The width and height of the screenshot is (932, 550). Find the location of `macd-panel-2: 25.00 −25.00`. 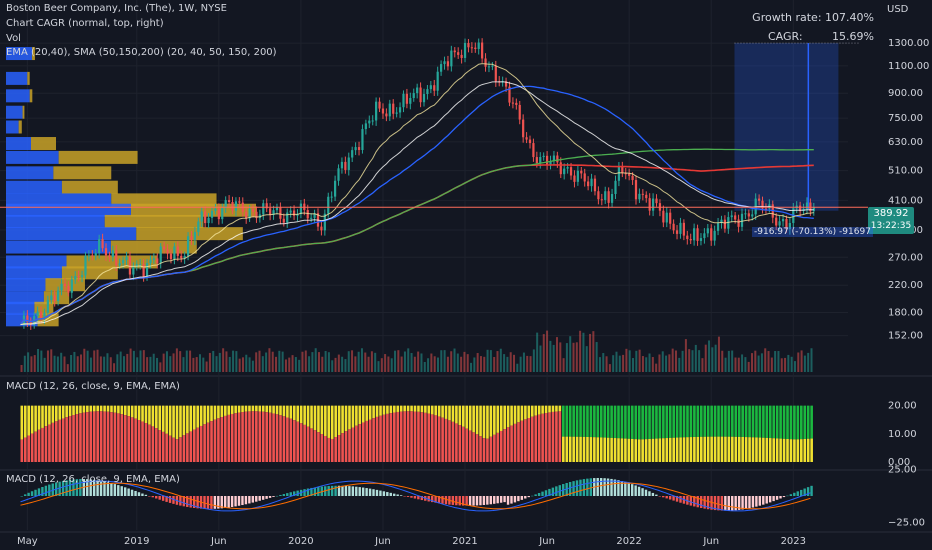

macd-panel-2: 25.00 −25.00 is located at coordinates (472, 496).